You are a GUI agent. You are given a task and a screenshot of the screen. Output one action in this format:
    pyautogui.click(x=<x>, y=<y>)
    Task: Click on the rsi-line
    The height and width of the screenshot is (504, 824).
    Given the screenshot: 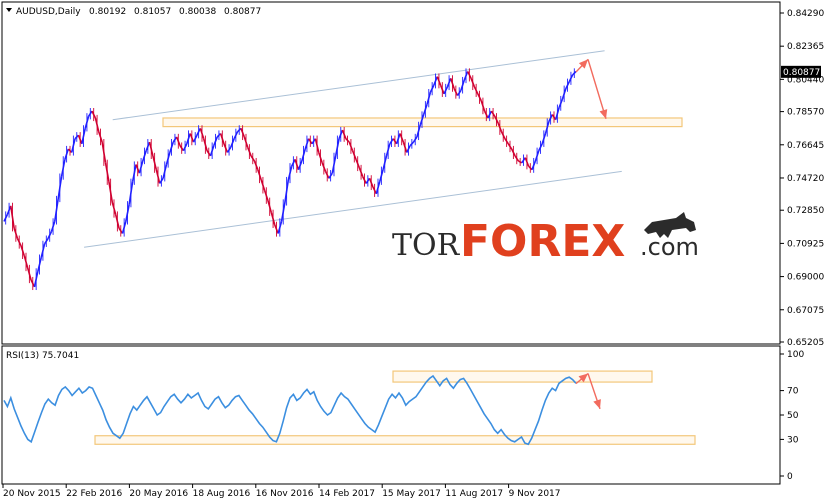 What is the action you would take?
    pyautogui.click(x=290, y=410)
    